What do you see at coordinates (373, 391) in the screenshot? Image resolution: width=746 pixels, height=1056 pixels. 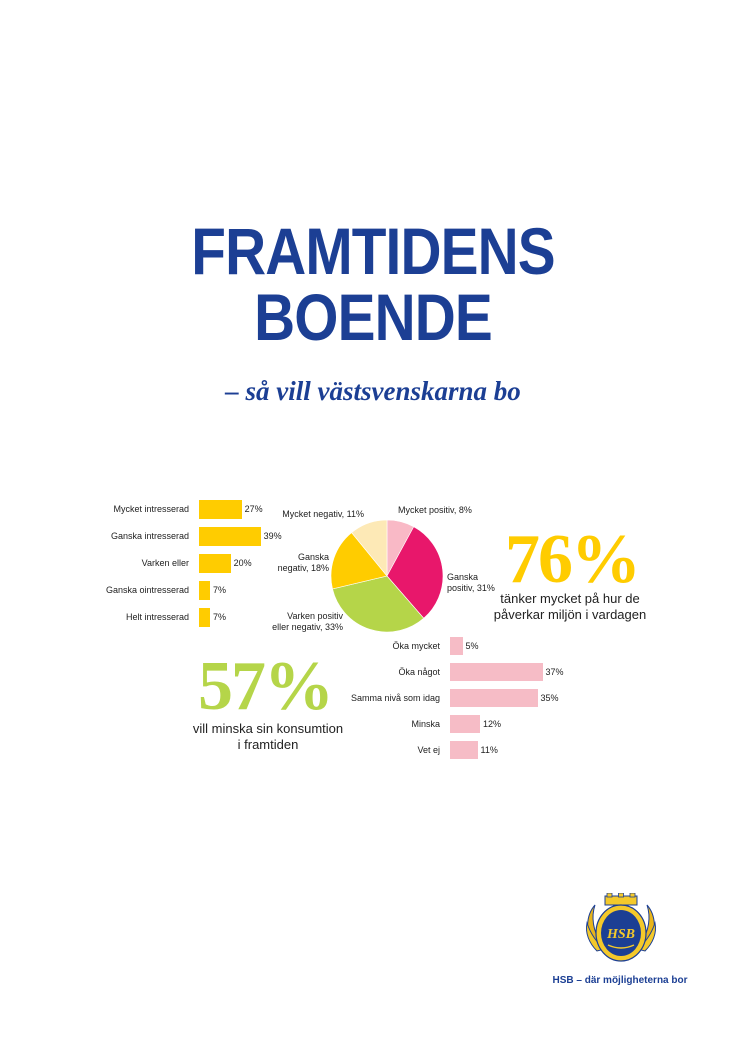 I see `page-subtitle: – så vill västsvenskarna bo` at bounding box center [373, 391].